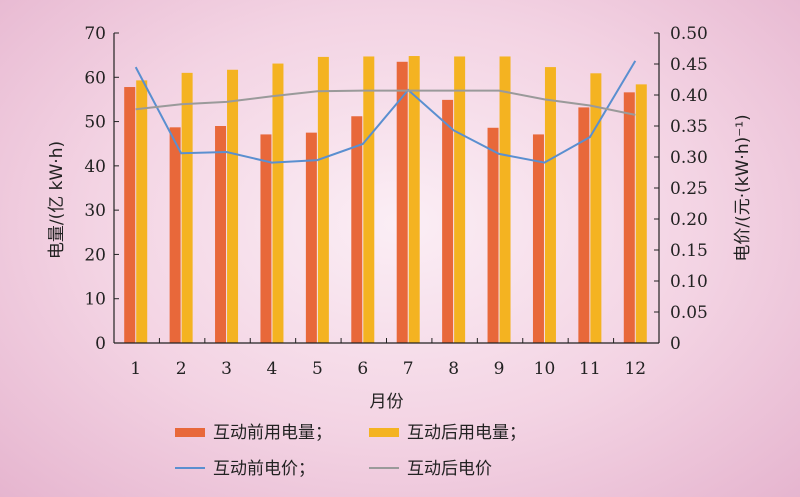  Describe the element at coordinates (689, 220) in the screenshot. I see `y-right-tick-label: 0.20` at that location.